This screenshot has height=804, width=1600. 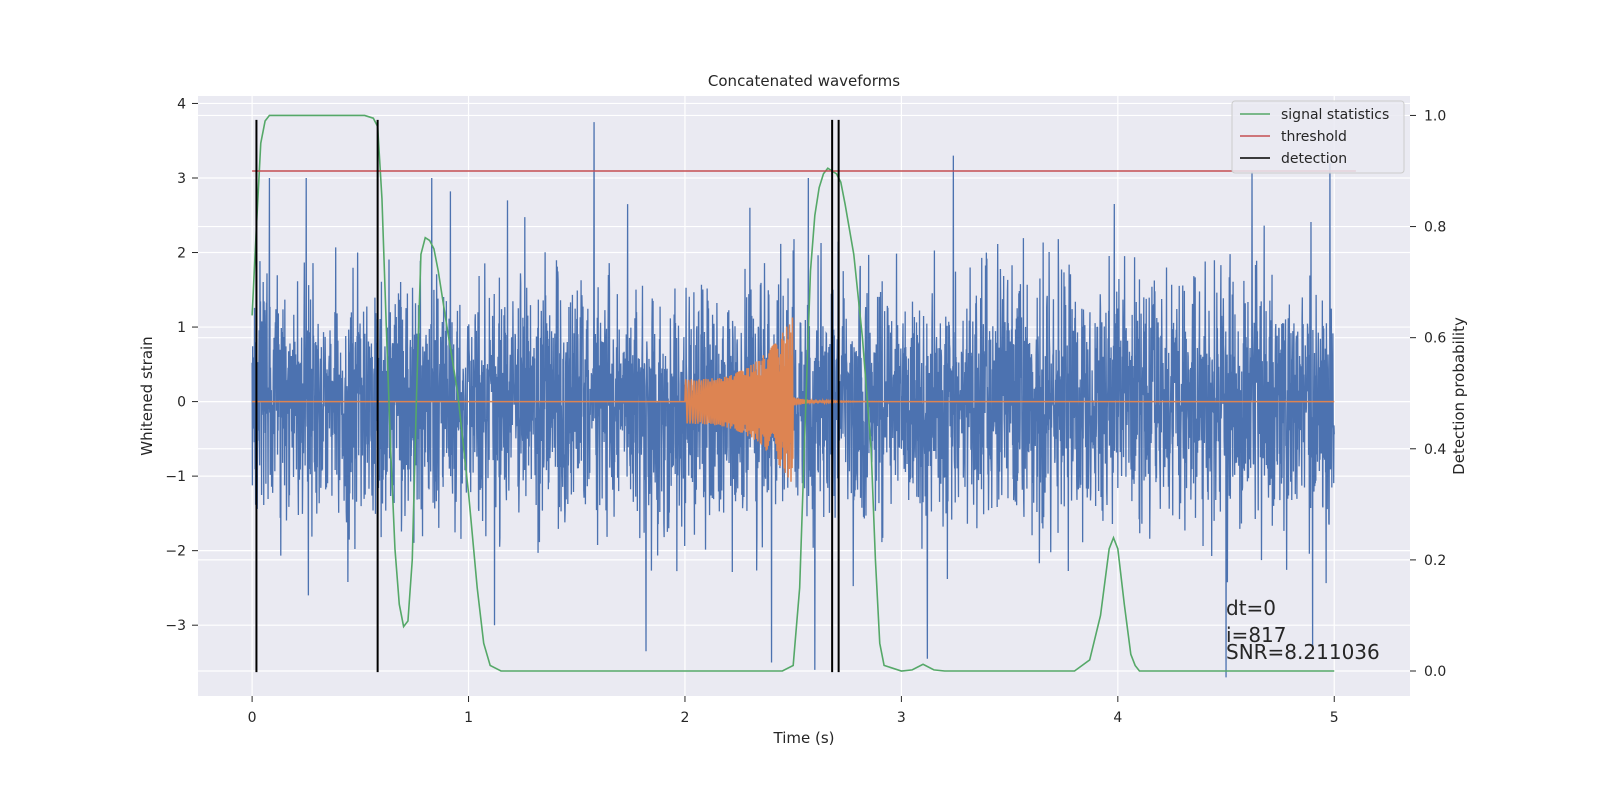 What do you see at coordinates (1314, 159) in the screenshot?
I see `legend-label-detection: detection` at bounding box center [1314, 159].